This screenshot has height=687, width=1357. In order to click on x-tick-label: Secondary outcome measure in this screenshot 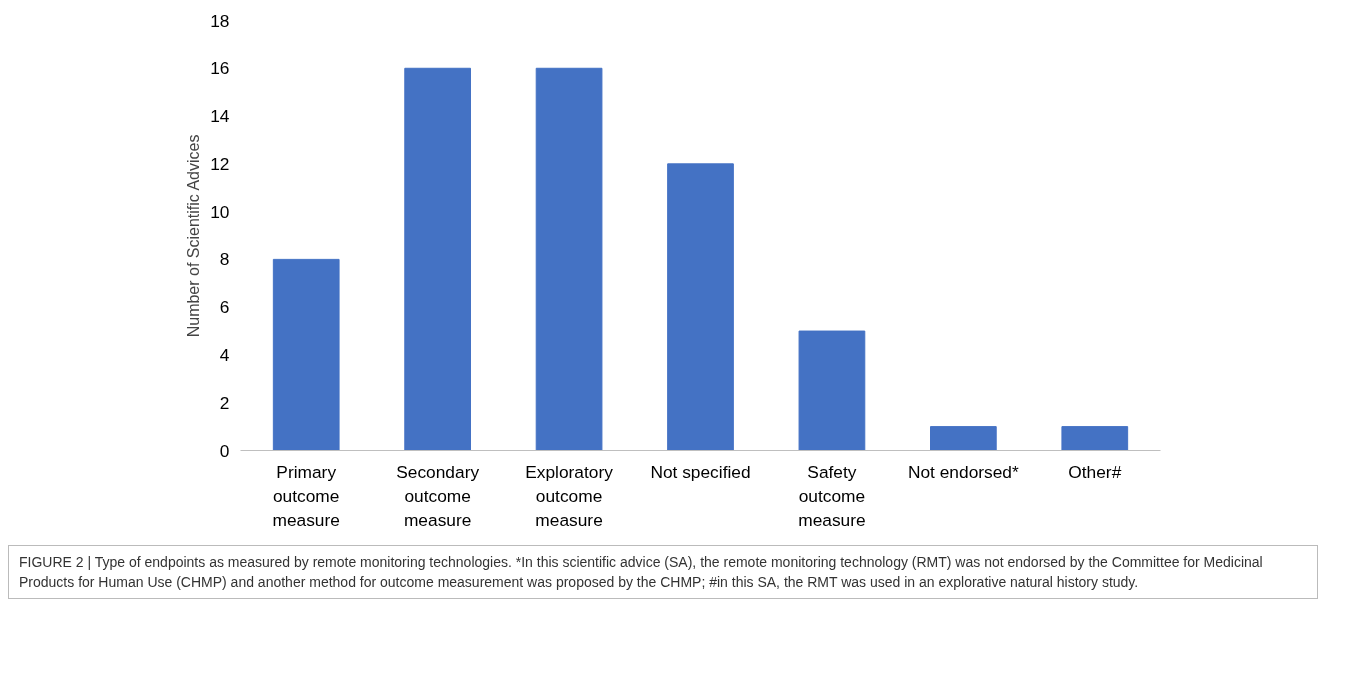, I will do `click(438, 495)`.